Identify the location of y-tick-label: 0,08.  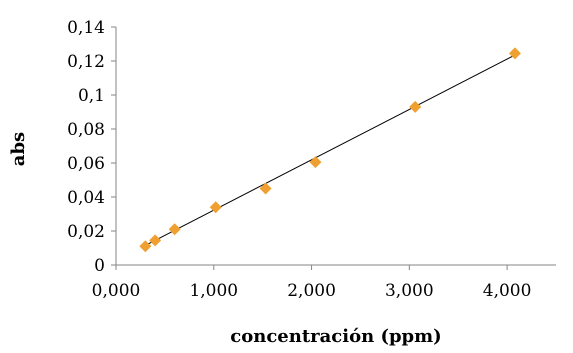
(86, 130).